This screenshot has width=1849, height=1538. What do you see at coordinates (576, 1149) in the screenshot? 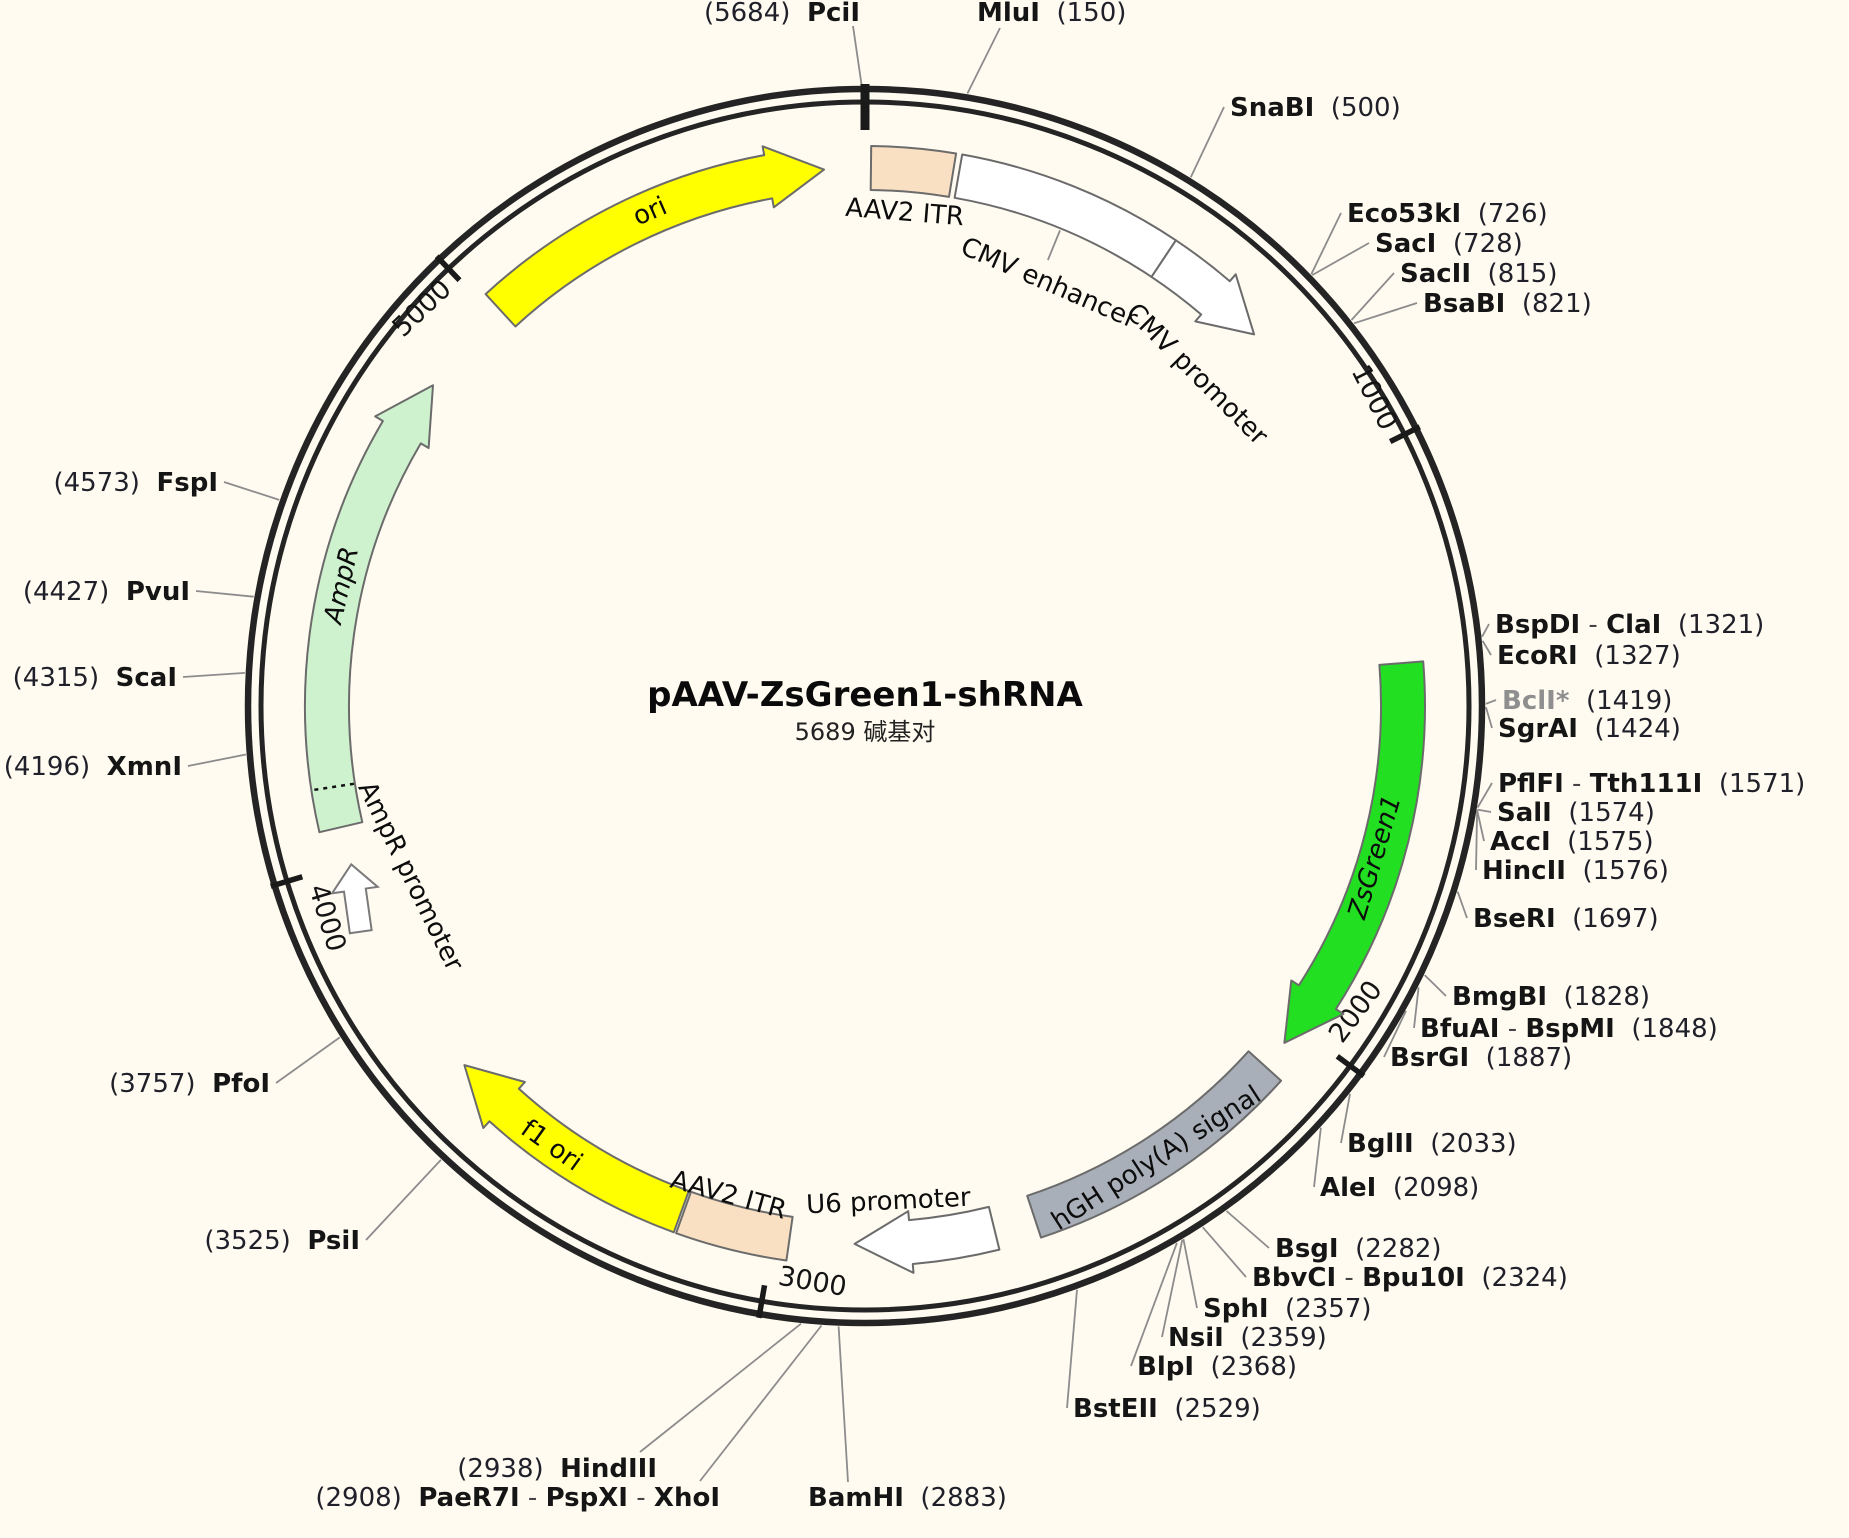
I see `feature-f1-ori` at bounding box center [576, 1149].